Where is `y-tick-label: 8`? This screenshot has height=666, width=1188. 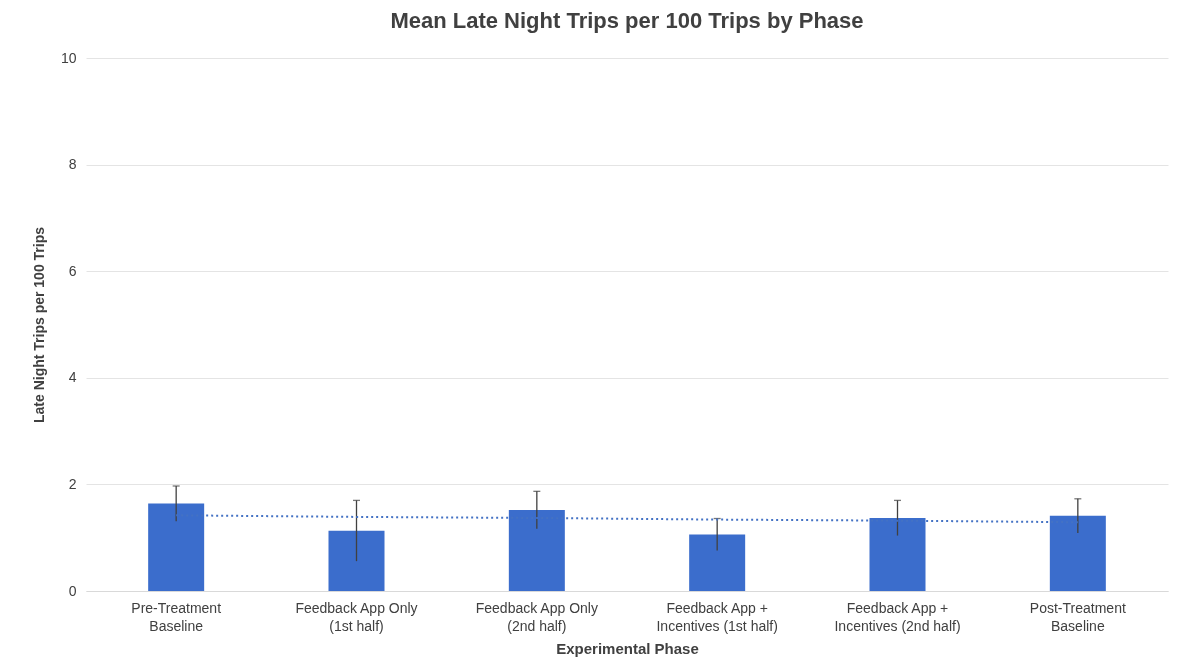
y-tick-label: 8 is located at coordinates (72, 164).